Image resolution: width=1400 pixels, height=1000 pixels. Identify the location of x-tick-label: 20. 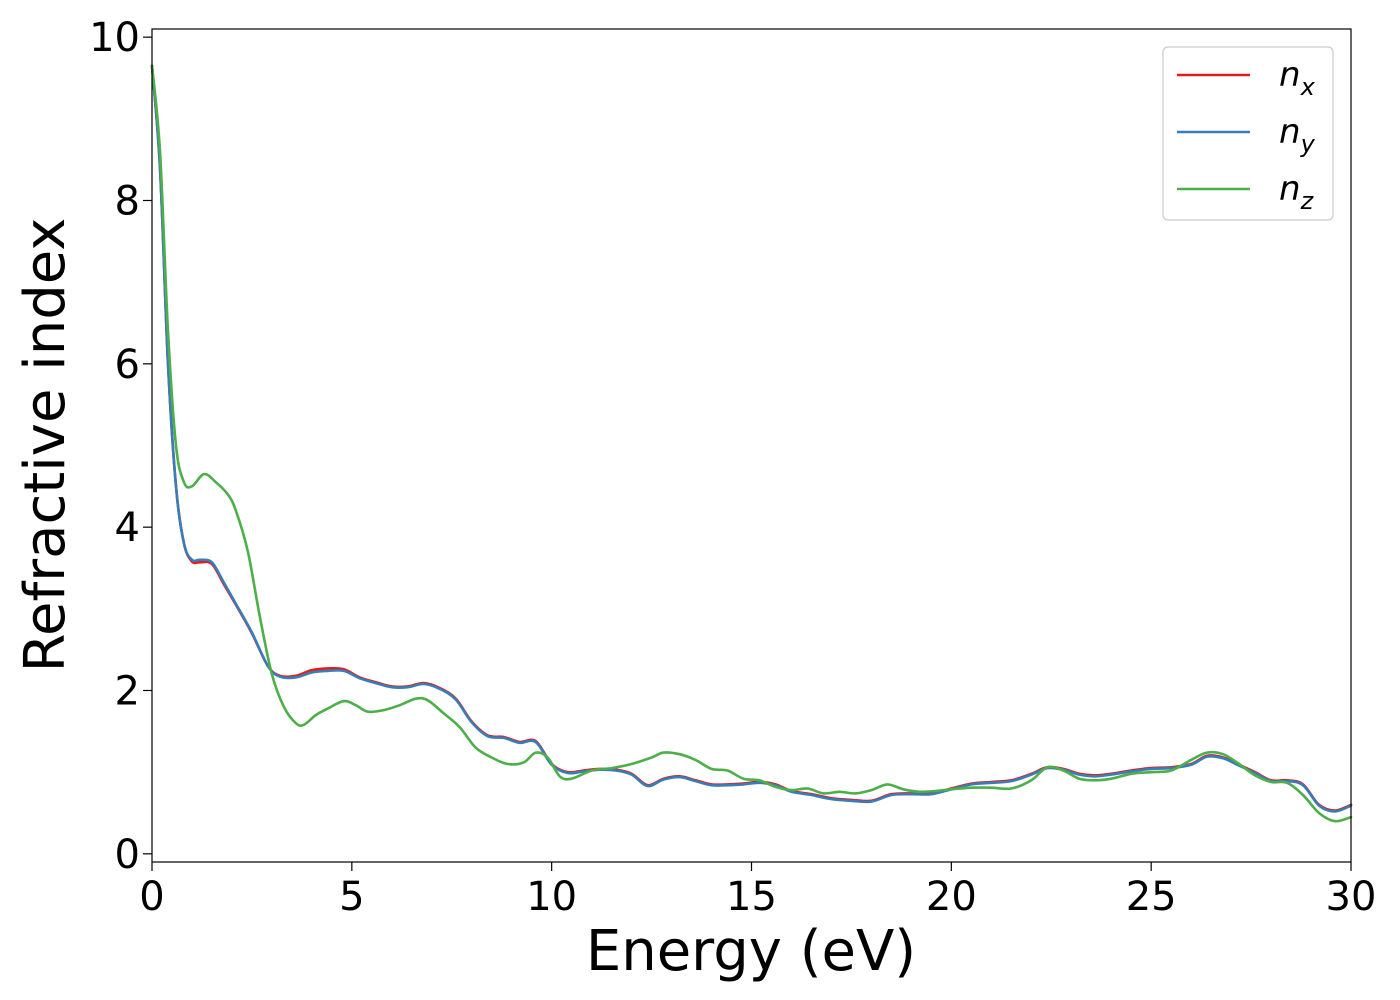
(951, 897).